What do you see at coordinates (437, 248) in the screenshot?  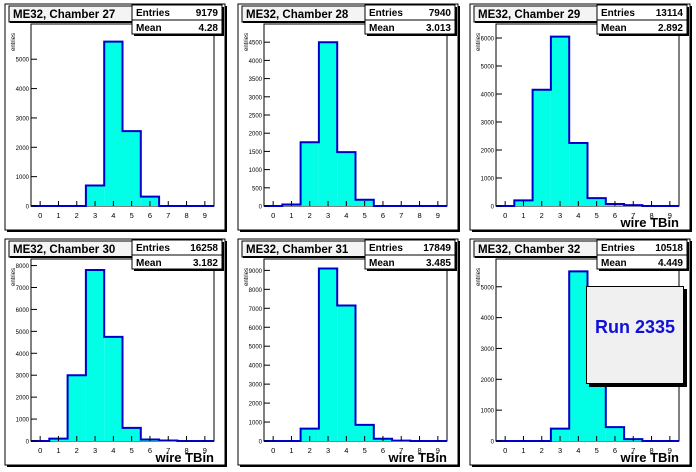 I see `stats-entries-value: 17849` at bounding box center [437, 248].